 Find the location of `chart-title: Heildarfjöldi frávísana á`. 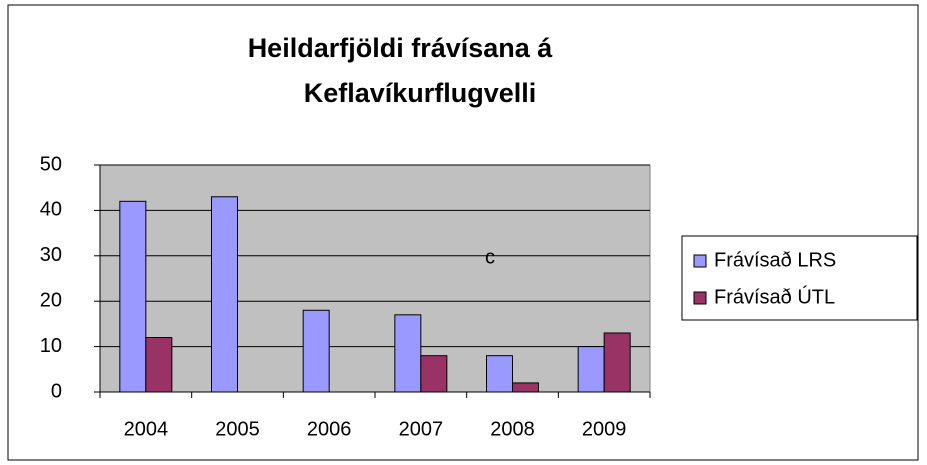

chart-title: Heildarfjöldi frávísana á is located at coordinates (401, 48).